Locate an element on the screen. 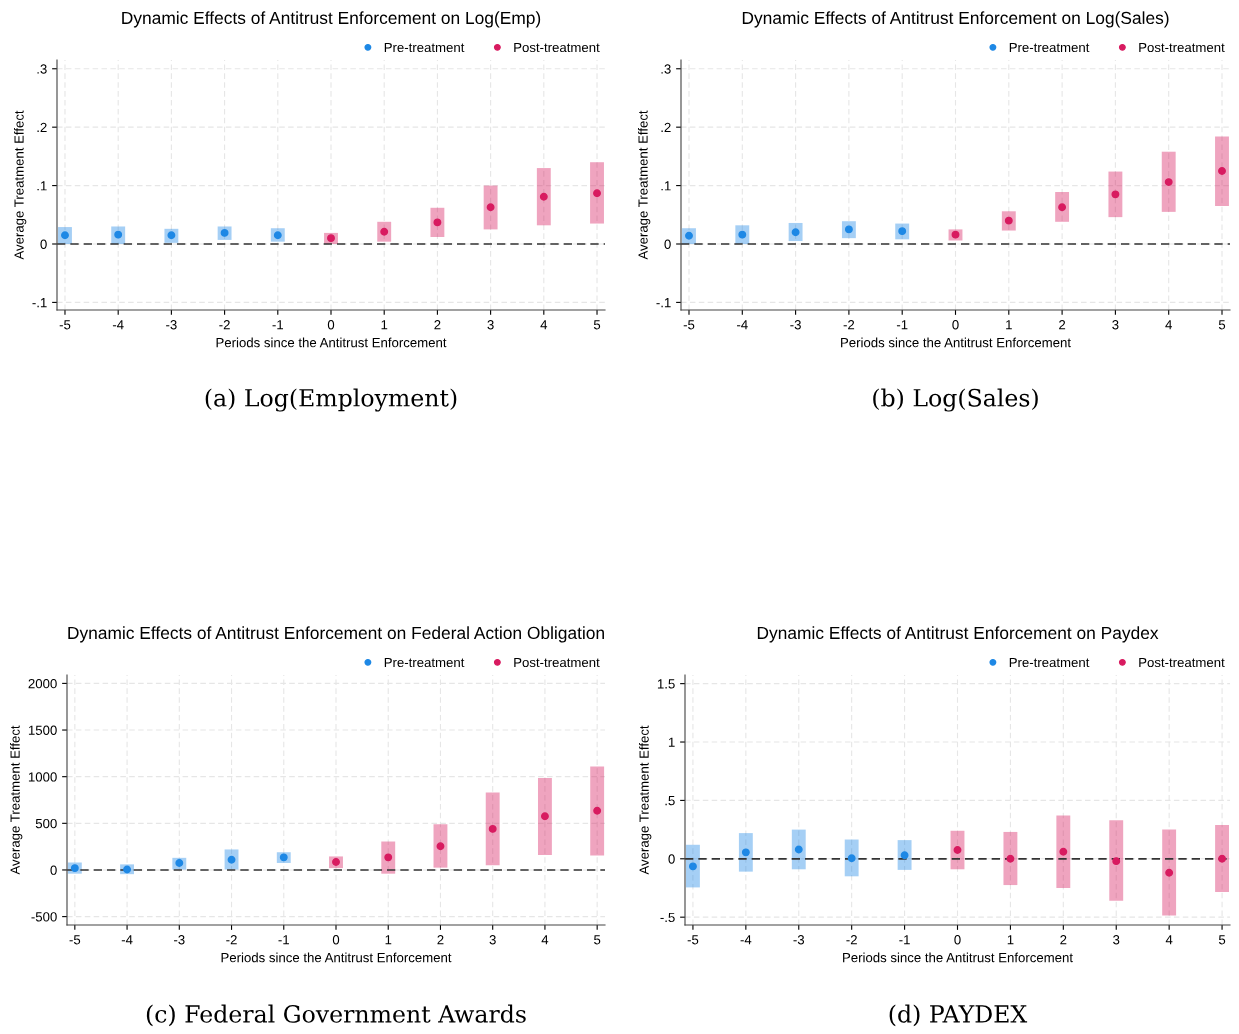 The height and width of the screenshot is (1034, 1239). text: (b) Log(Sales) is located at coordinates (955, 400).